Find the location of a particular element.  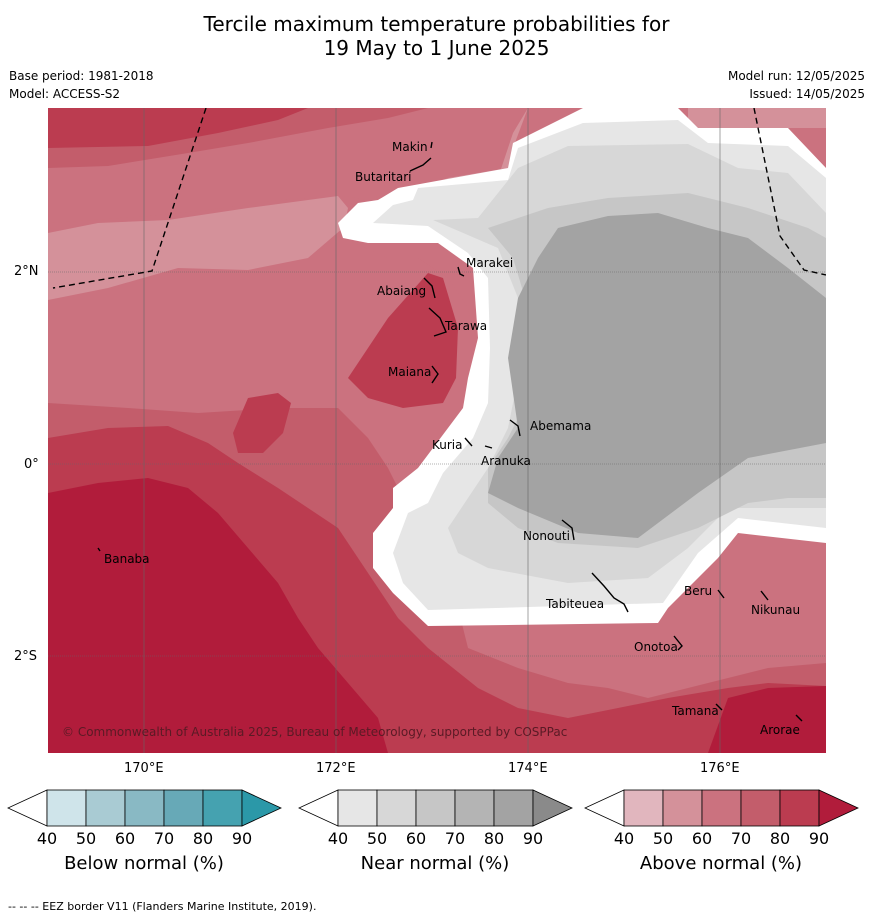

colorbar-near-svg: 40 50 60 70 80 90 is located at coordinates (435, 818).